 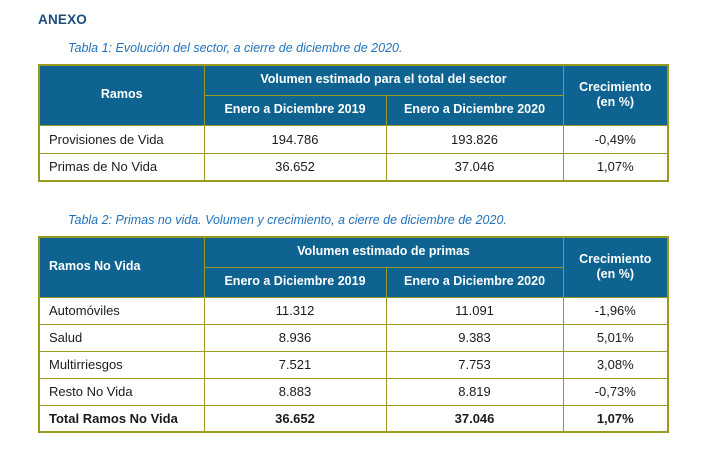 I want to click on table1-header-ramos: Ramos, so click(x=121, y=95).